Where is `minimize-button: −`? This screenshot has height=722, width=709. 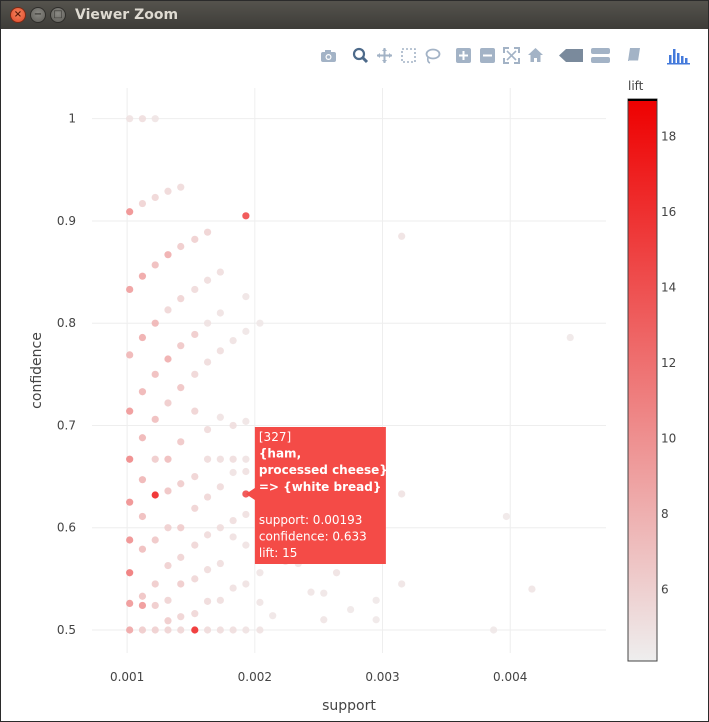 minimize-button: − is located at coordinates (38, 15).